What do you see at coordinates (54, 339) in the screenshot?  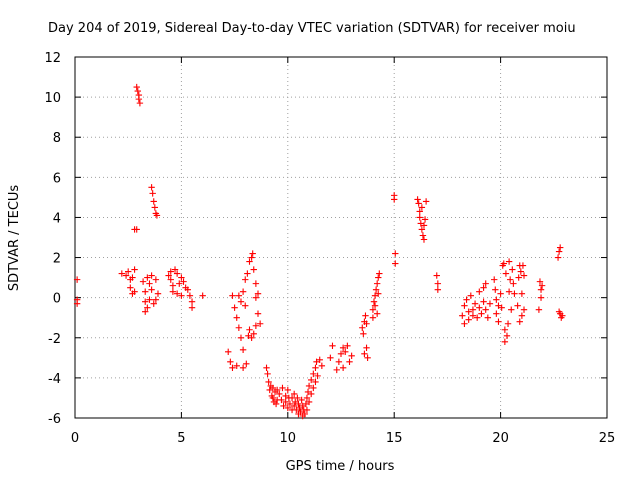 I see `y-tick-label: -2` at bounding box center [54, 339].